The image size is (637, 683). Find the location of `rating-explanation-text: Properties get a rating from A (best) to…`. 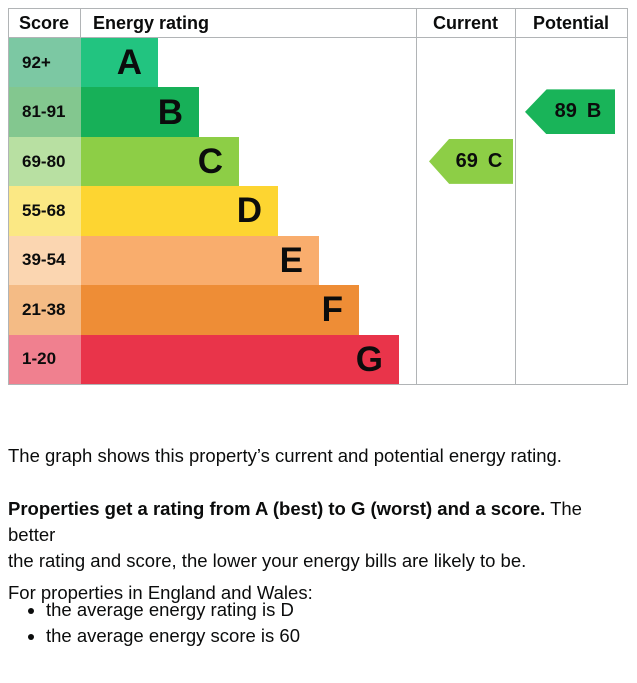

rating-explanation-text: Properties get a rating from A (best) to… is located at coordinates (316, 535).